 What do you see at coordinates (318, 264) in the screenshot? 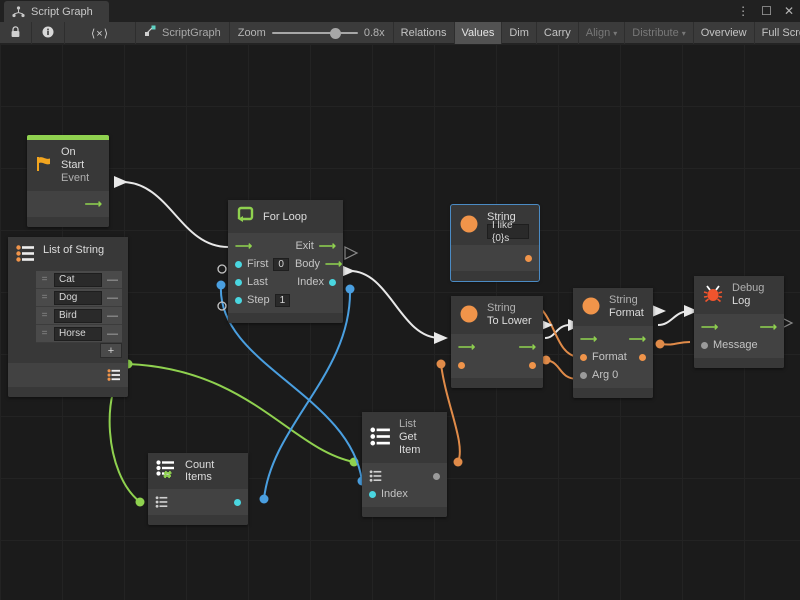
I see `for-loop-body-port: Body ⟶` at bounding box center [318, 264].